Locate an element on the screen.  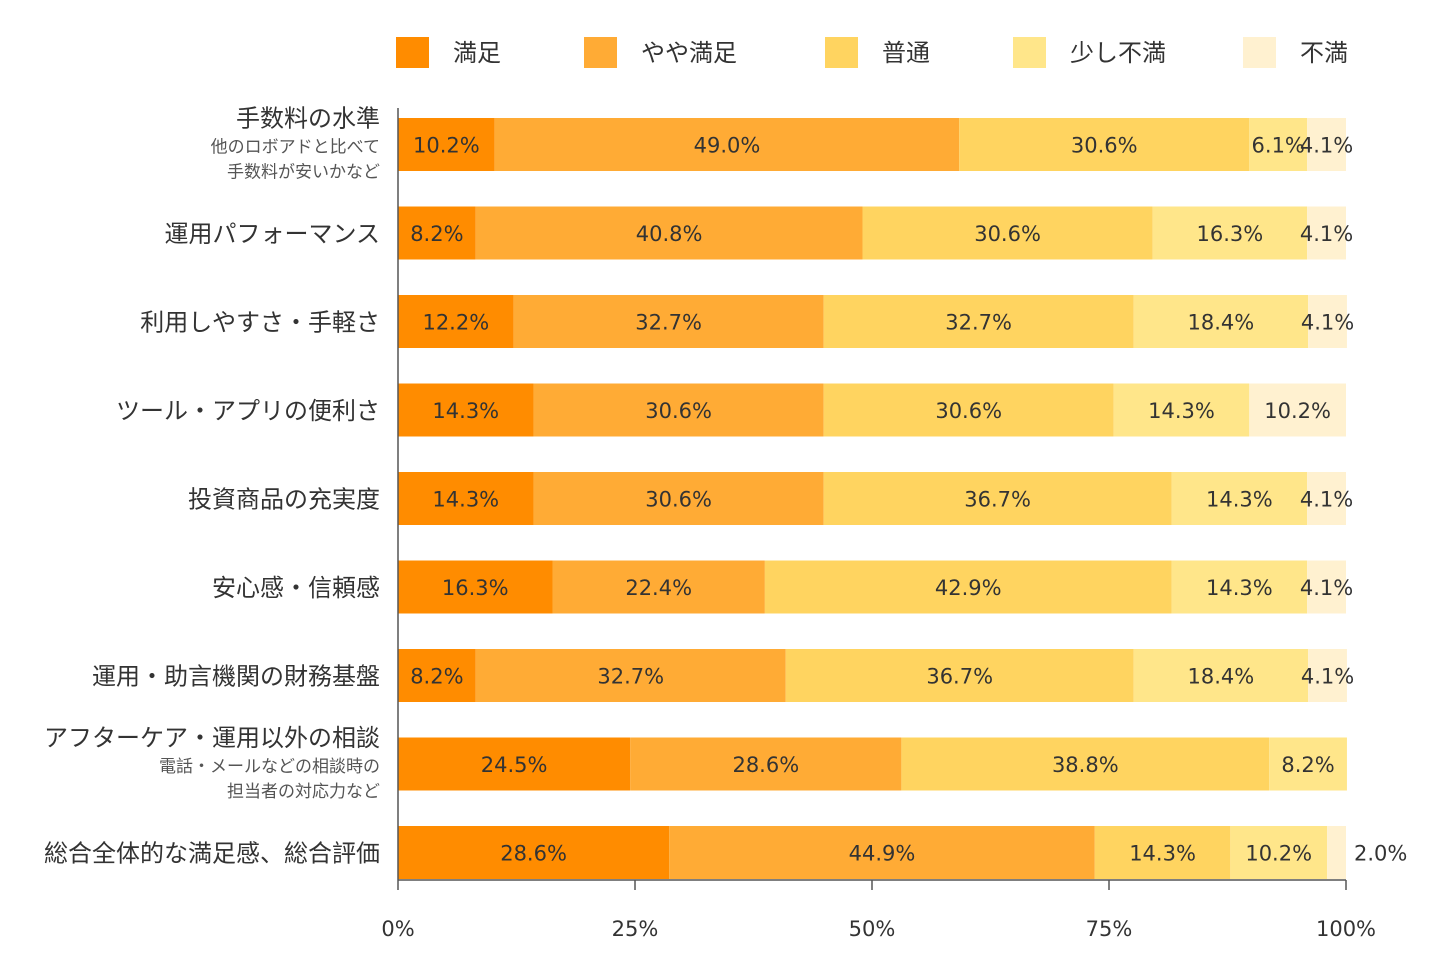
value-label-4-2: 36.7% is located at coordinates (997, 500).